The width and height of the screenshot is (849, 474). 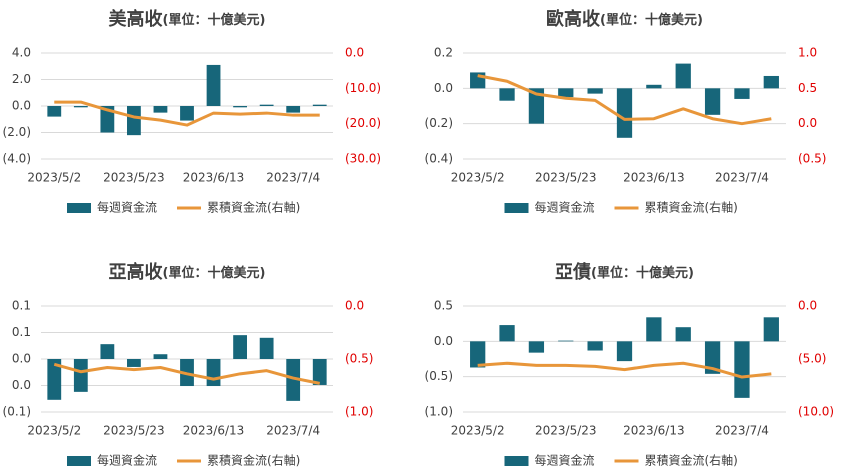 I want to click on chart-title: 美高收(單位：十億美元), so click(x=187, y=19).